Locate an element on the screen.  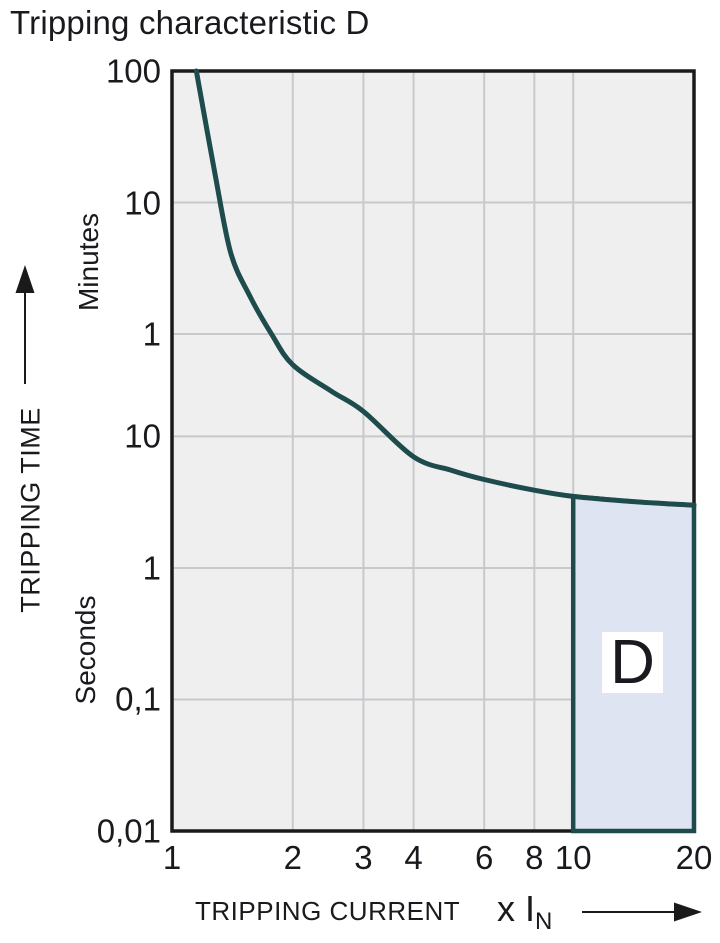
region-label: D is located at coordinates (632, 662).